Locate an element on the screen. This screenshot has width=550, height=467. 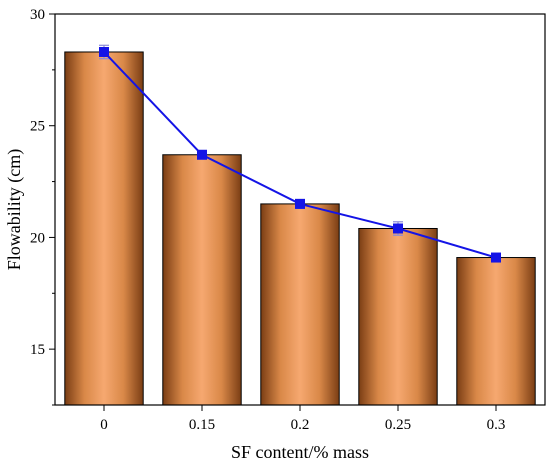
y-axis-title: Flowability (cm) is located at coordinates (14, 209).